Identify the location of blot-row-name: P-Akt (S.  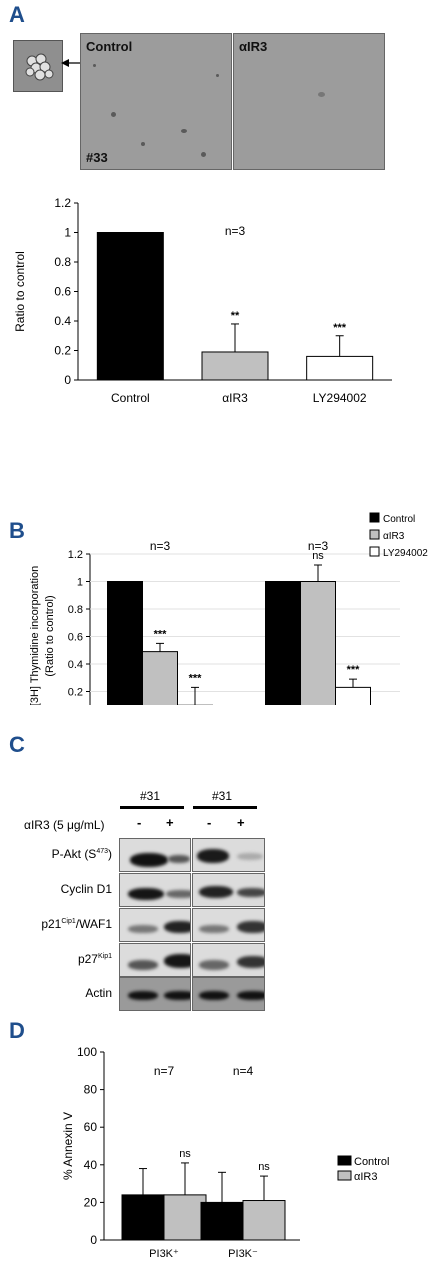
(74, 854).